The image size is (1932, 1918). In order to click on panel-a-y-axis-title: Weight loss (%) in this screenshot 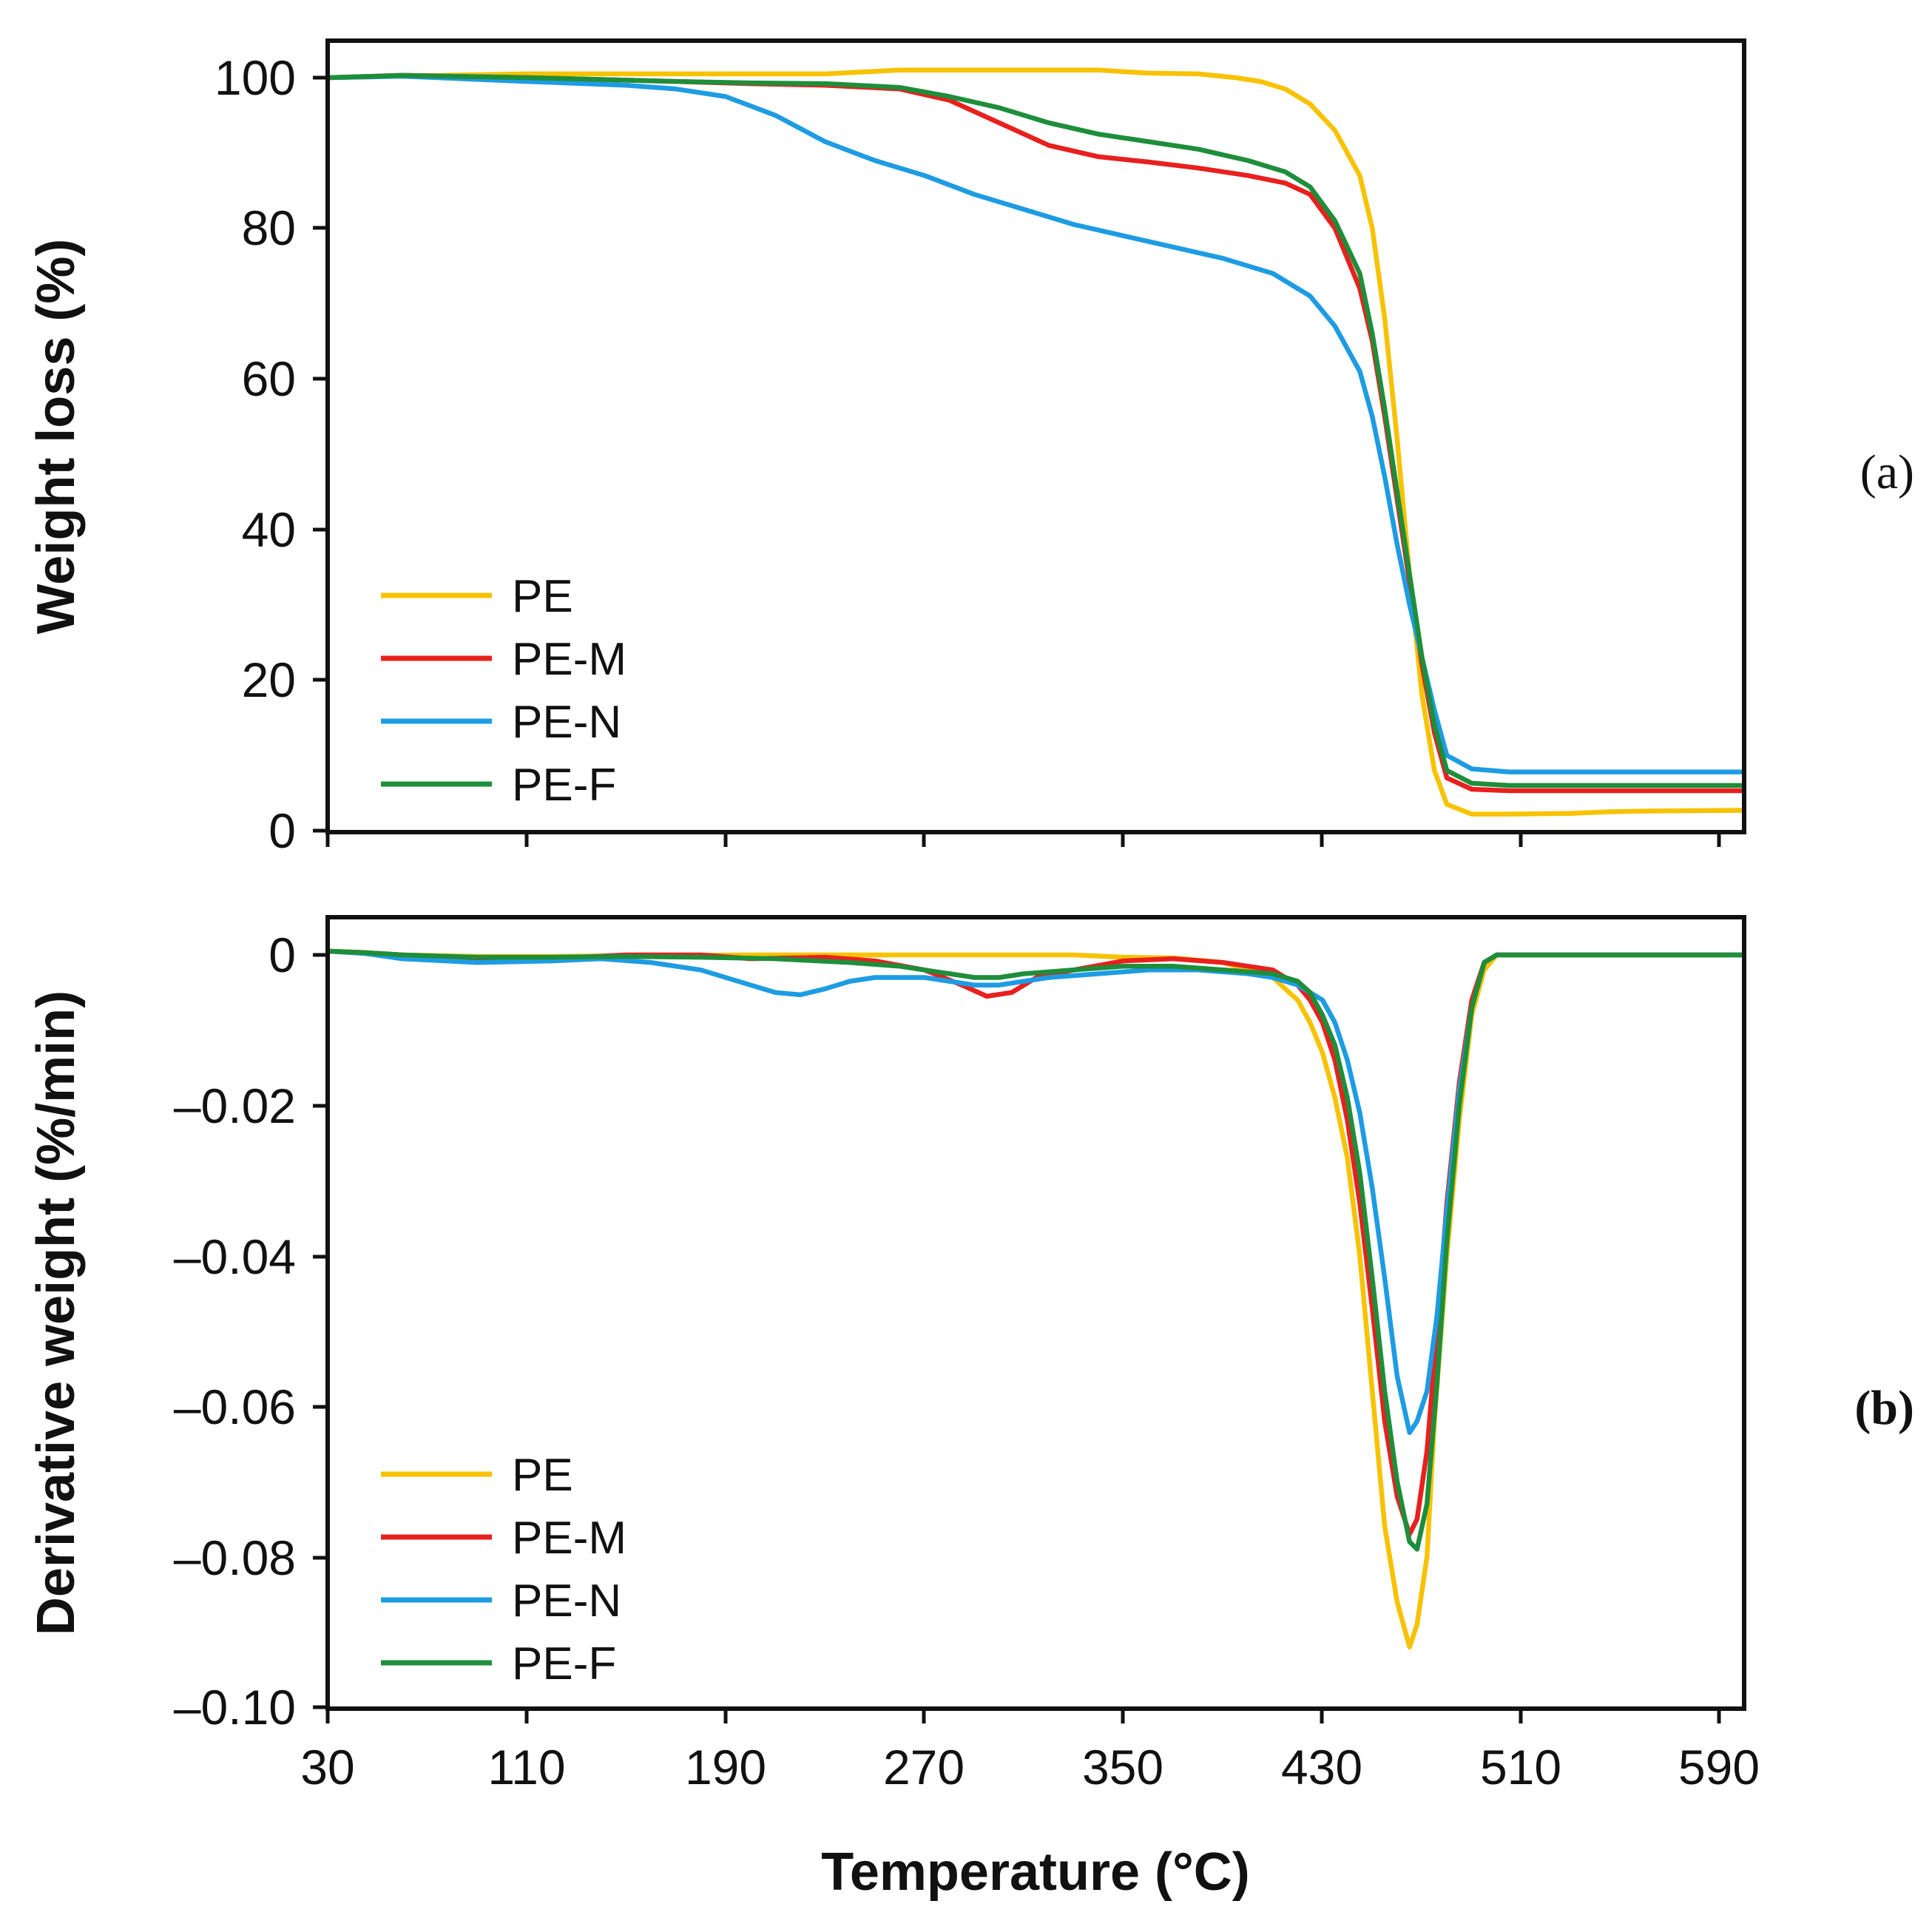, I will do `click(57, 437)`.